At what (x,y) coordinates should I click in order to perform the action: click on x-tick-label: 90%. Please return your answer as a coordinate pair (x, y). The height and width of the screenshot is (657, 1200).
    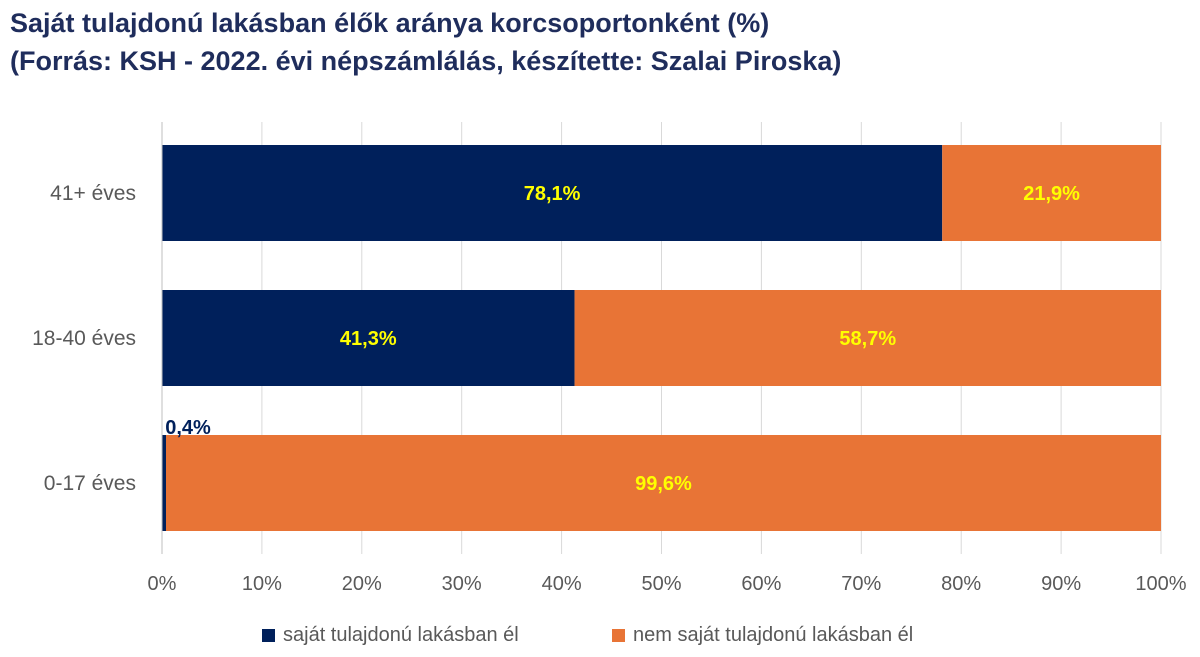
    Looking at the image, I should click on (1061, 584).